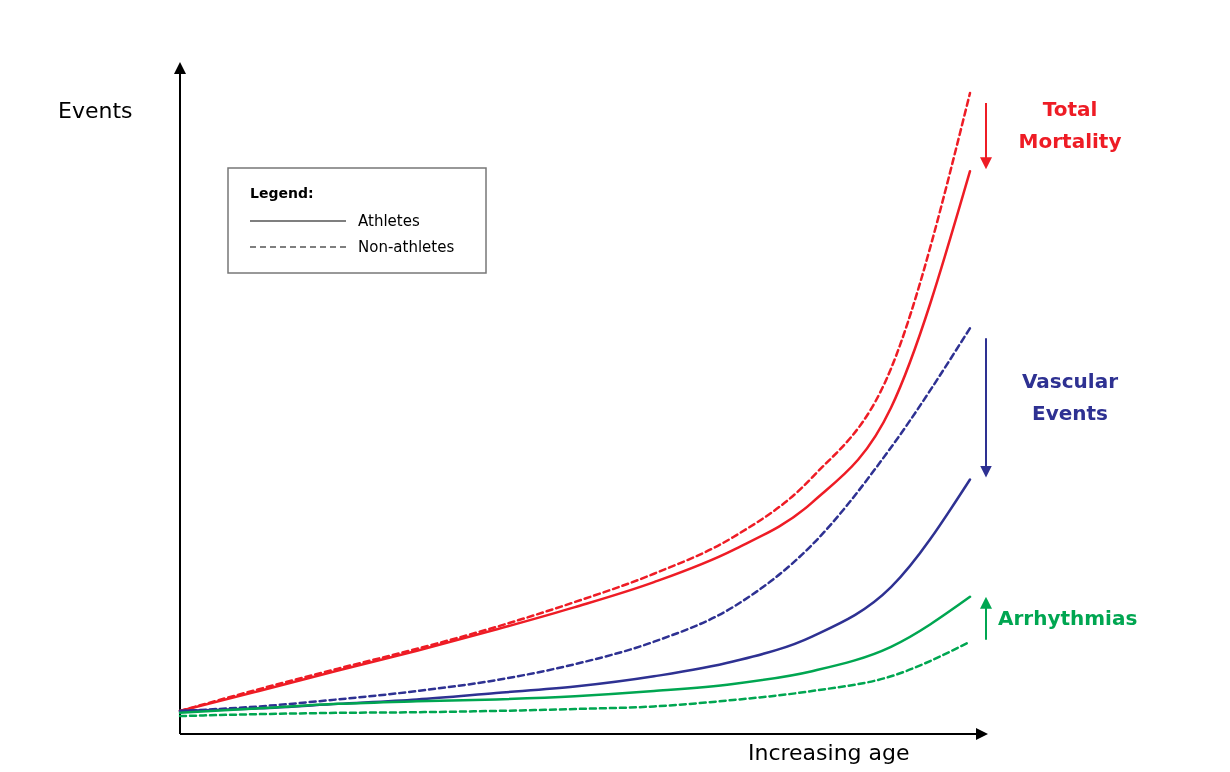 The height and width of the screenshot is (772, 1230). I want to click on annotation: Non-athletes, so click(406, 247).